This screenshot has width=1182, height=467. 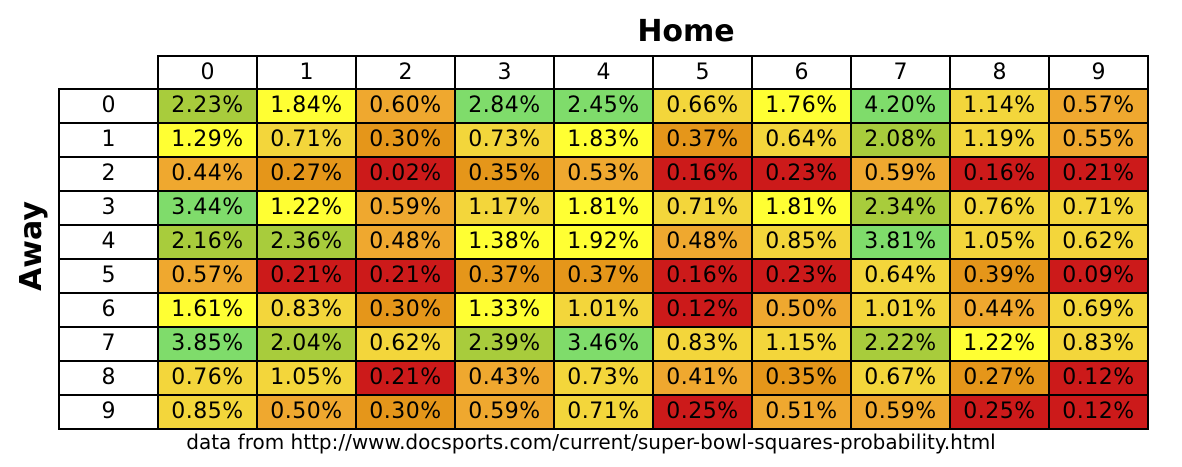 I want to click on probability-cell: 1.05%, so click(x=999, y=242).